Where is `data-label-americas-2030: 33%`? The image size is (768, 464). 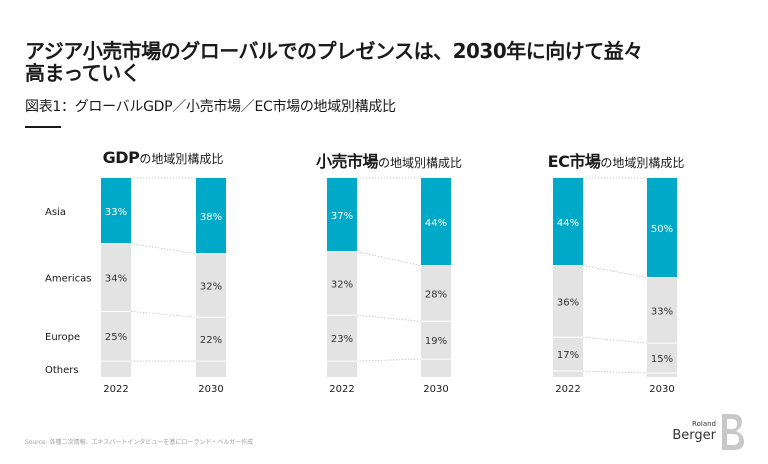
data-label-americas-2030: 33% is located at coordinates (662, 311).